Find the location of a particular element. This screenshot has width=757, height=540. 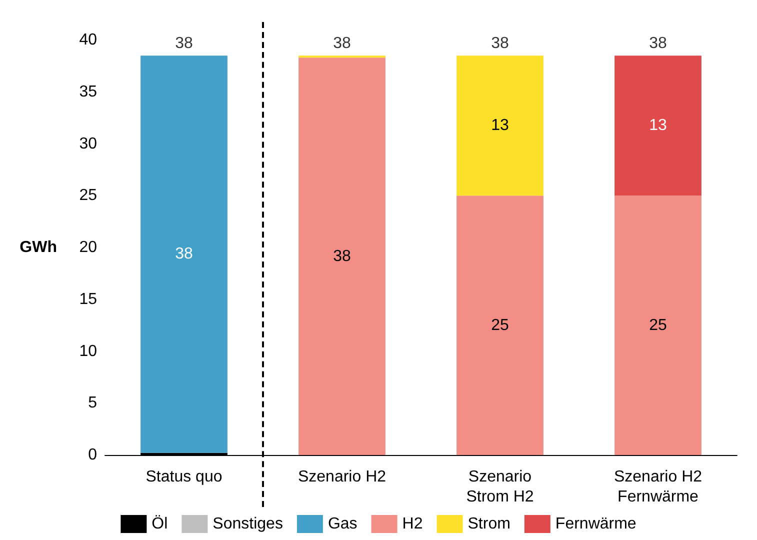

x-tick-label: Szenario Strom H2 is located at coordinates (500, 487).